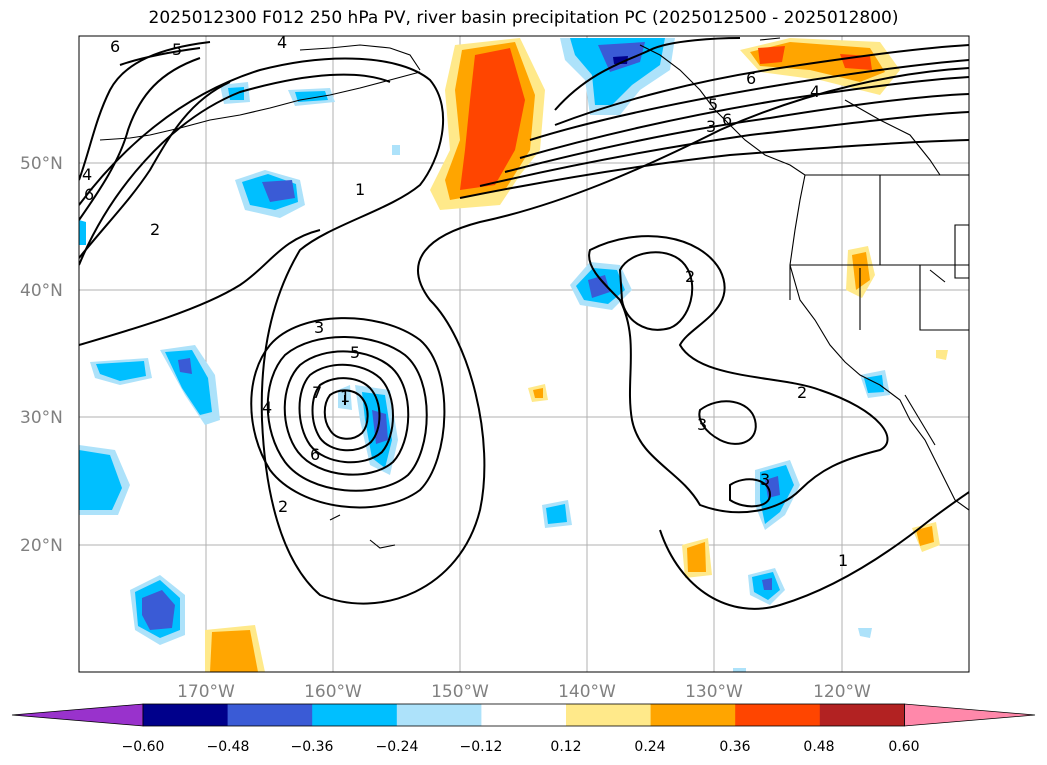  What do you see at coordinates (206, 692) in the screenshot?
I see `lon-label: 170°W` at bounding box center [206, 692].